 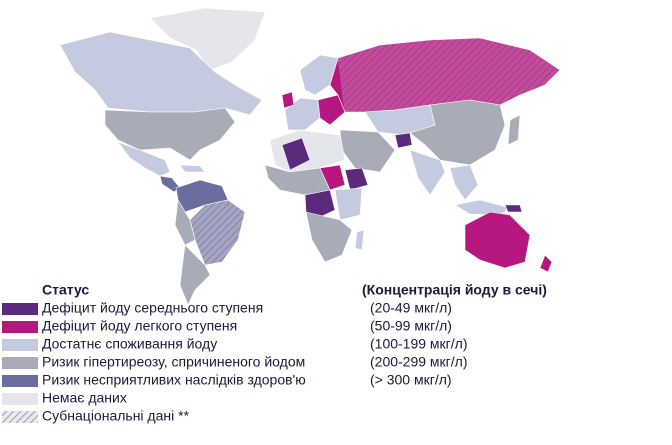 What do you see at coordinates (207, 39) in the screenshot?
I see `greenland` at bounding box center [207, 39].